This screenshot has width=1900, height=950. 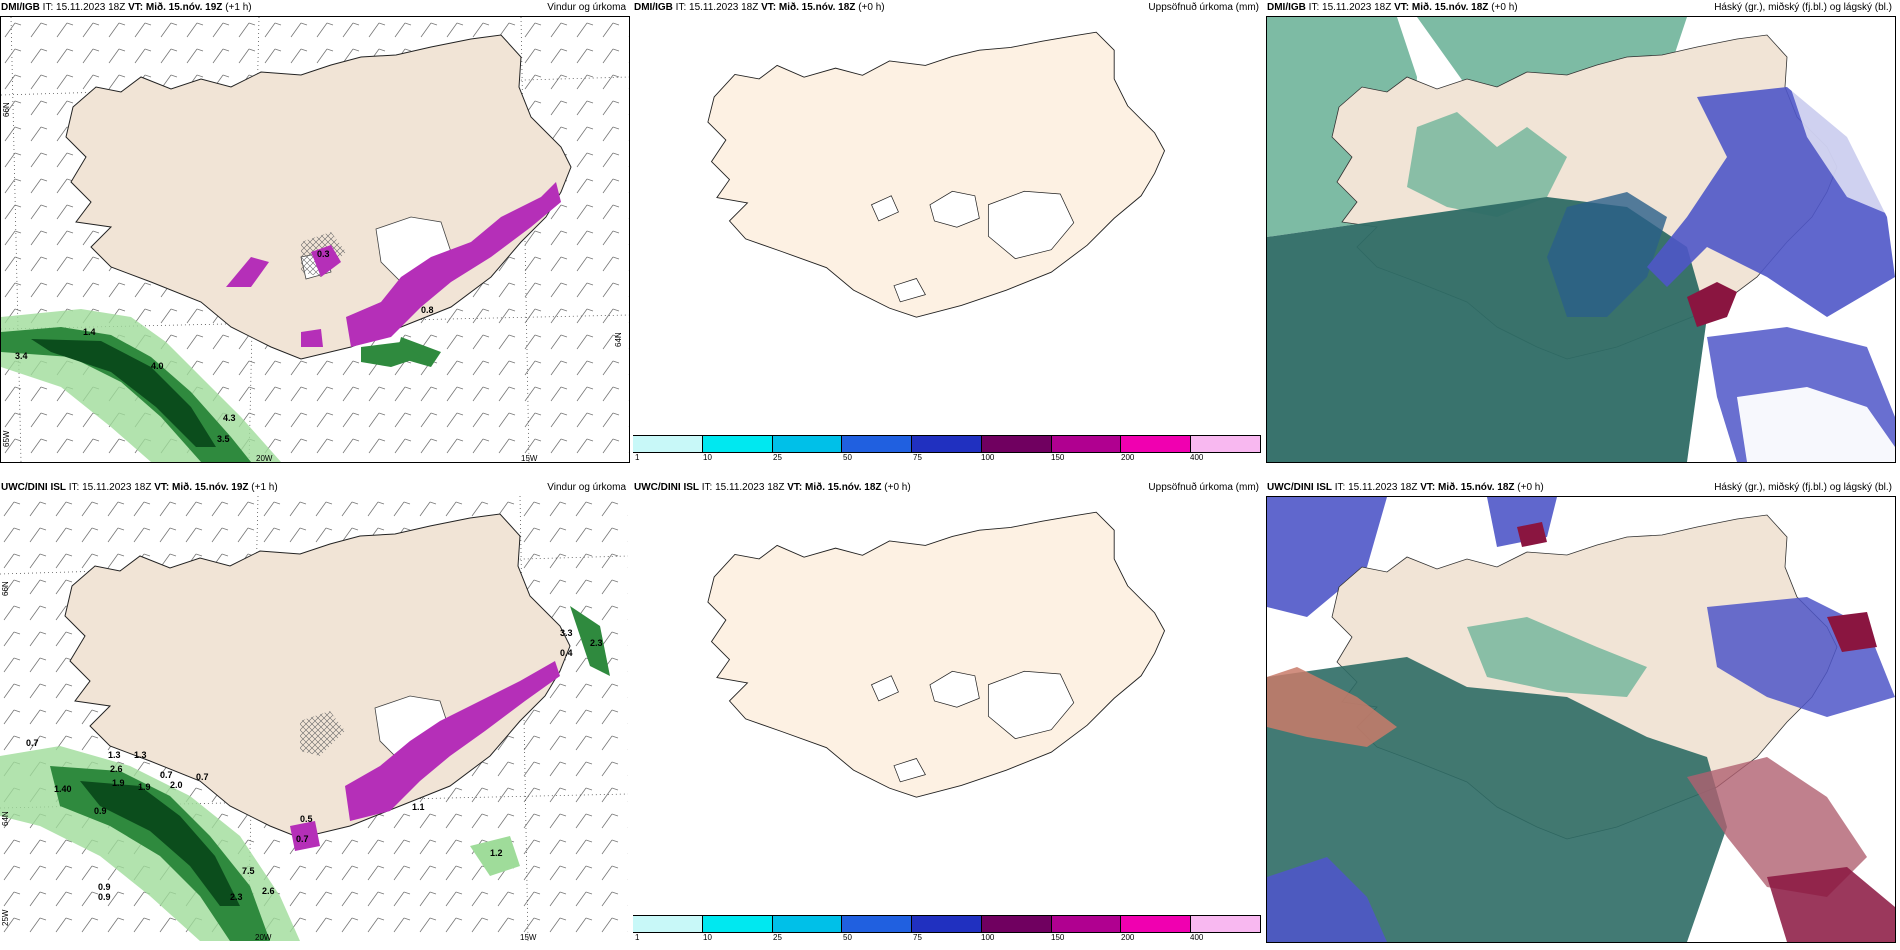 What do you see at coordinates (707, 457) in the screenshot?
I see `colorbar-label: 10` at bounding box center [707, 457].